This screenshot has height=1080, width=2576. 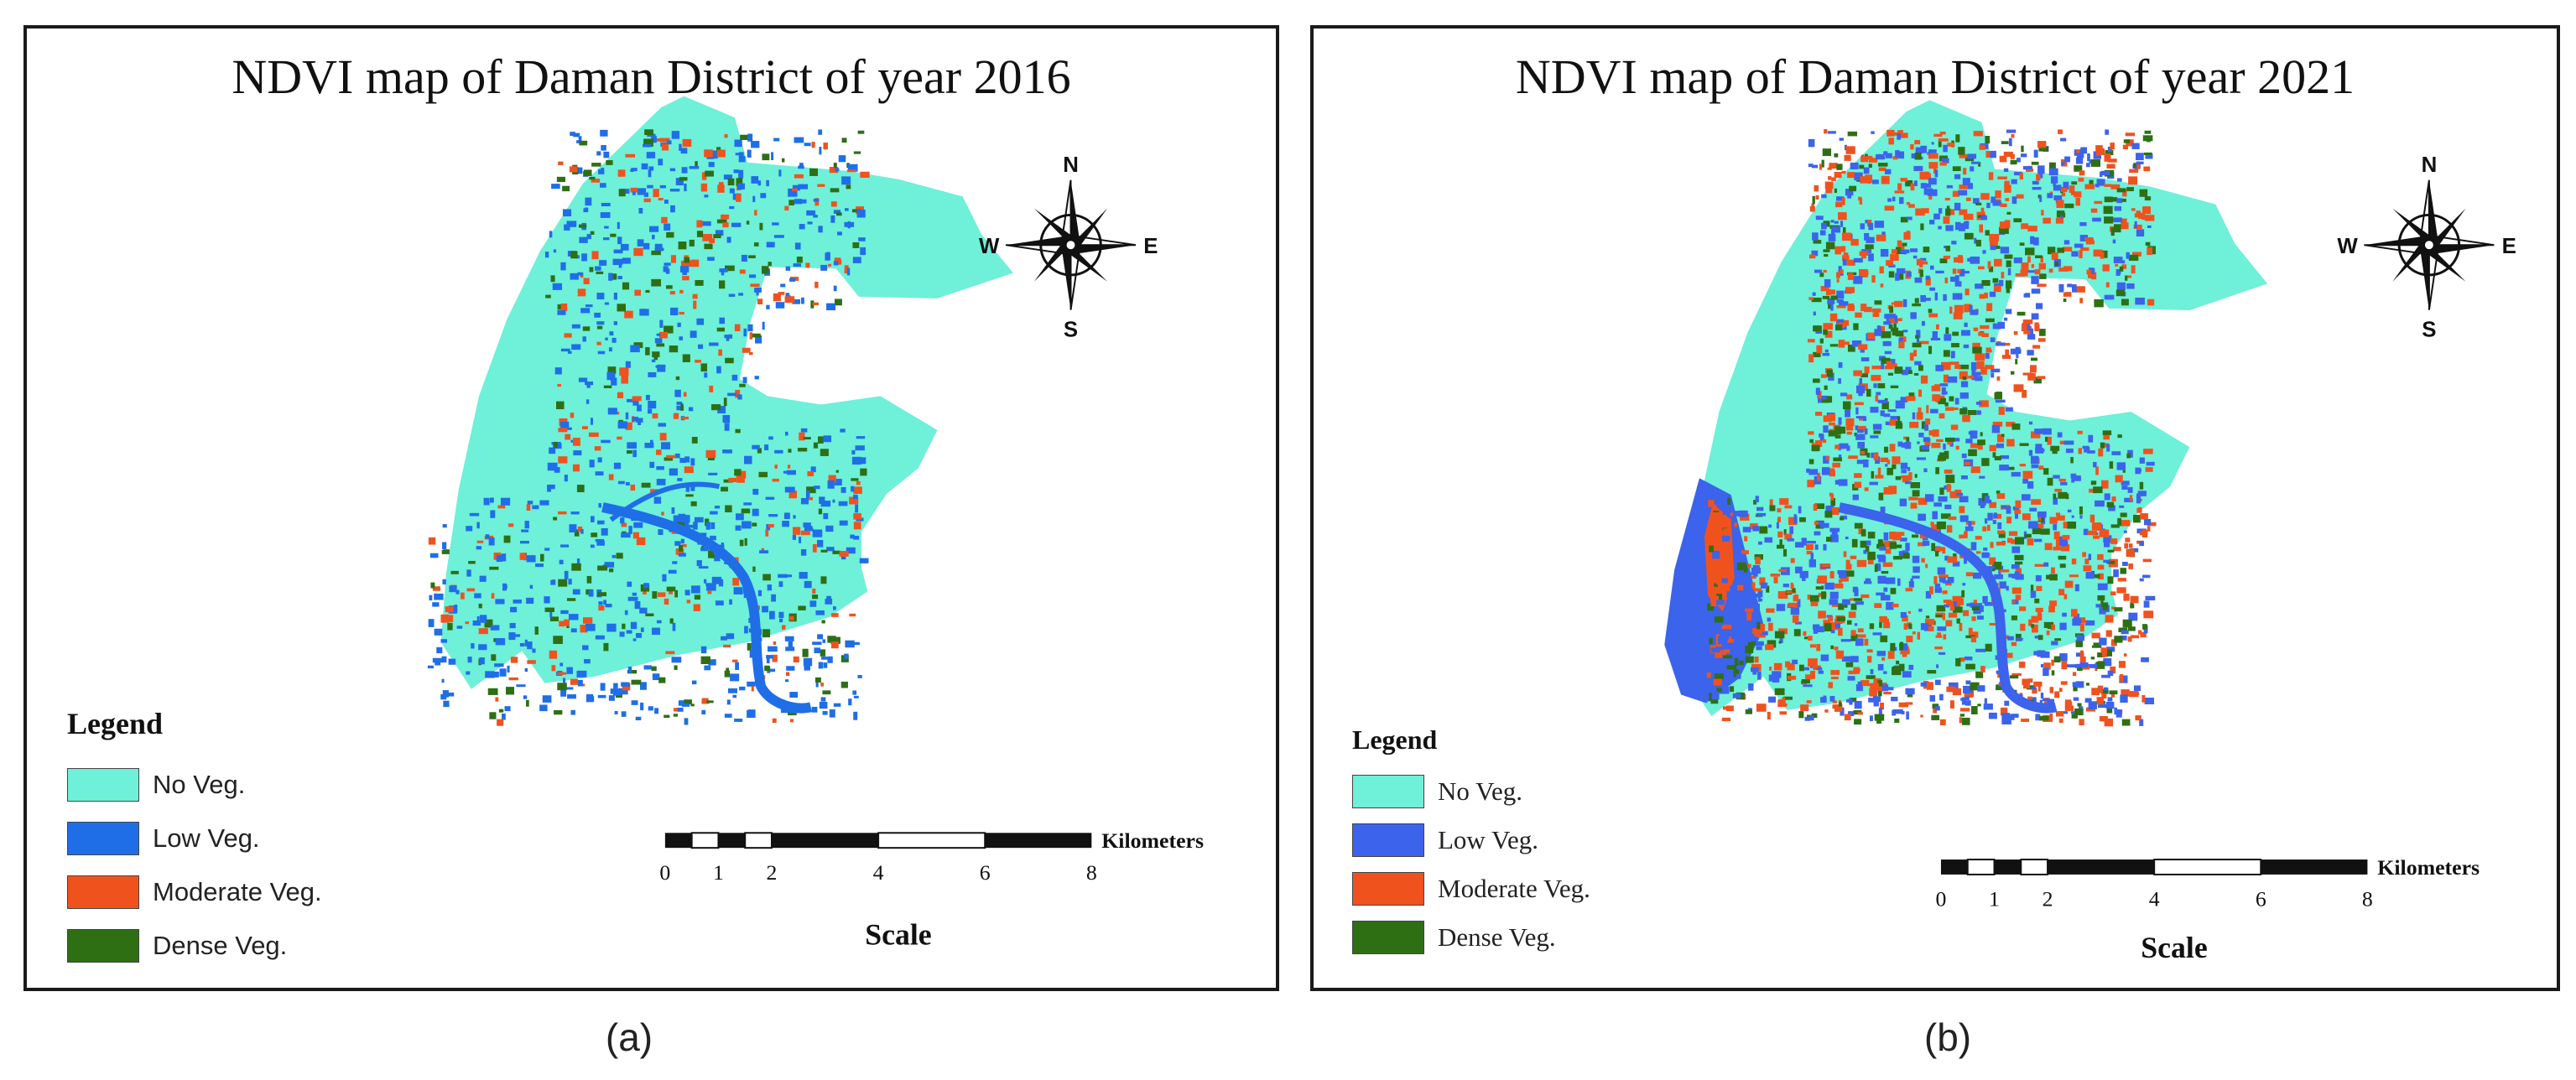 What do you see at coordinates (1068, 248) in the screenshot?
I see `compass-rose: N S E W` at bounding box center [1068, 248].